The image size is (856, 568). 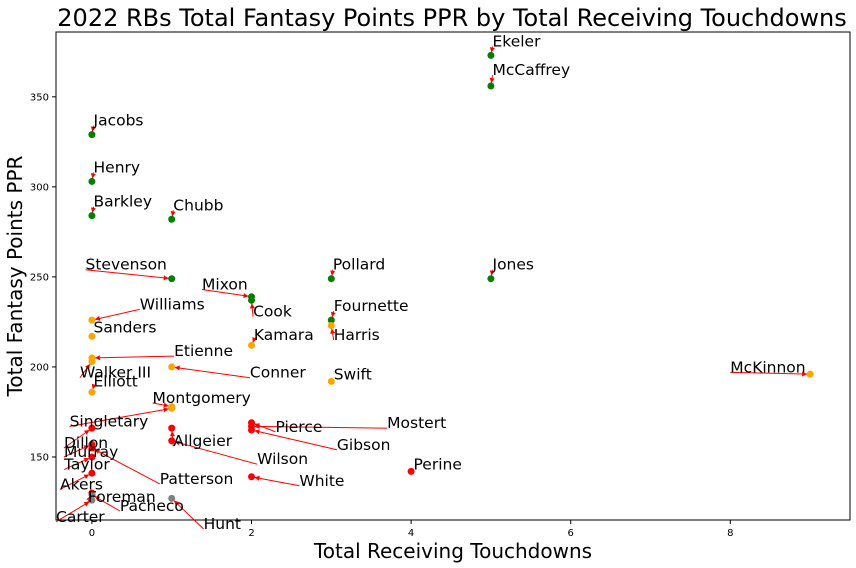 I want to click on point-label: Patterson, so click(x=197, y=479).